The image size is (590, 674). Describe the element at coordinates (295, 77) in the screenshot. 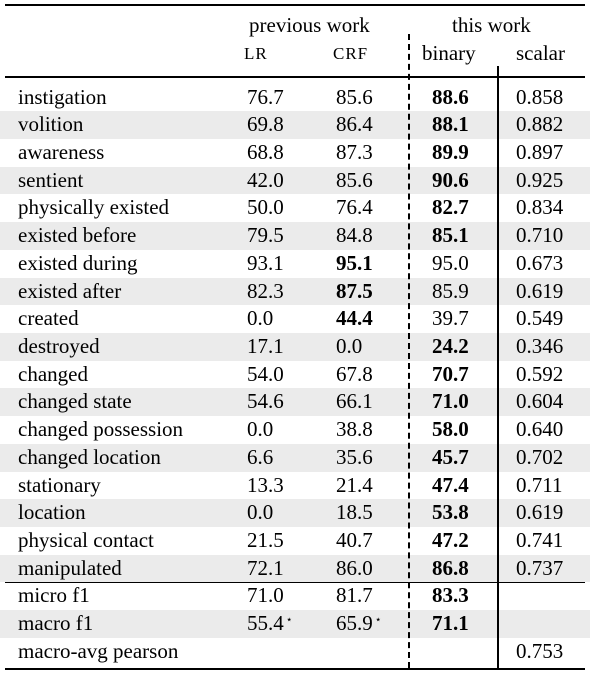

I see `header-rule` at that location.